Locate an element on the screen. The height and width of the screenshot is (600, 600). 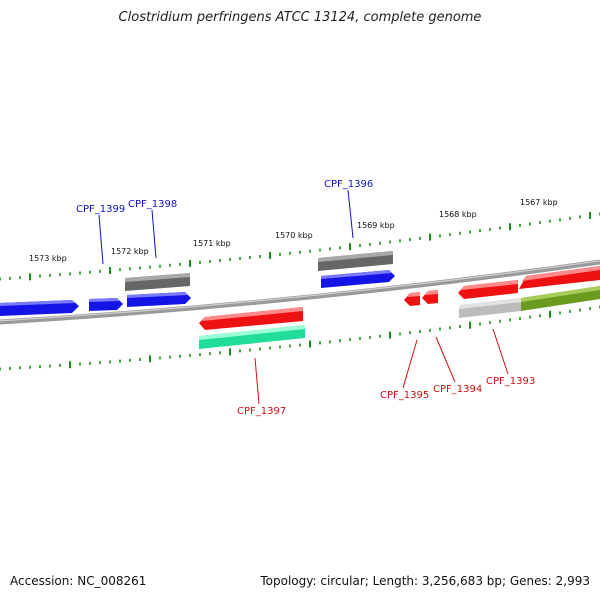
scale-label-1568: 1568 kbp is located at coordinates (458, 214).